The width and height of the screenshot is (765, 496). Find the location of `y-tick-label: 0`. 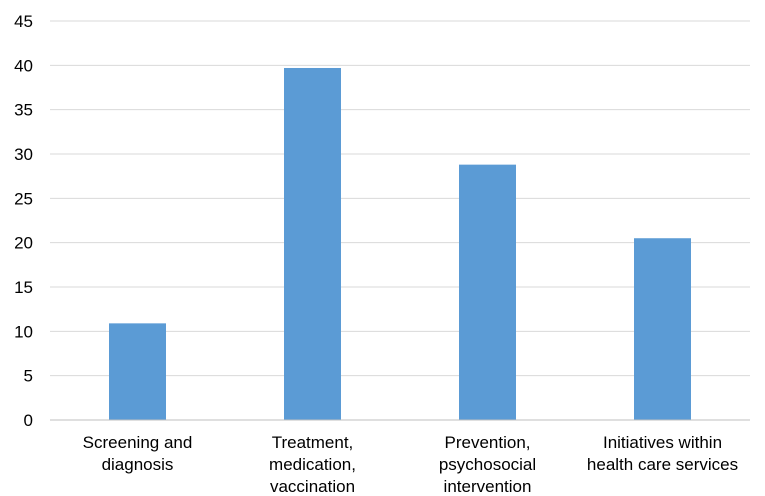

y-tick-label: 0 is located at coordinates (28, 420).